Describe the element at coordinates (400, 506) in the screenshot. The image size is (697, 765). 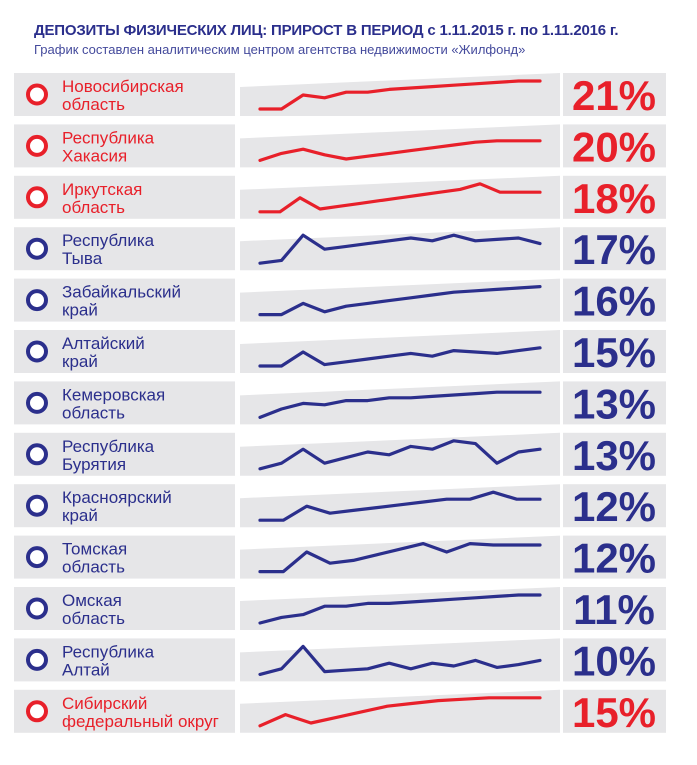
I see `row-8-sparkline` at that location.